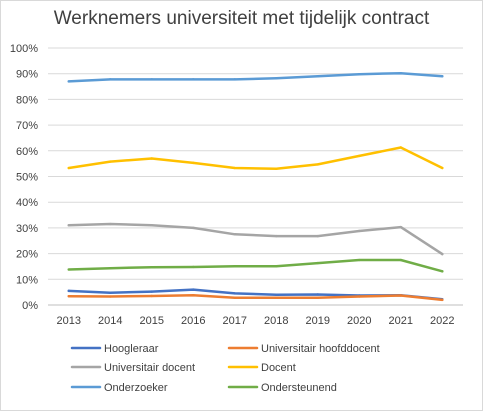 The width and height of the screenshot is (483, 411). Describe the element at coordinates (27, 229) in the screenshot. I see `y-tick-label: 30%` at that location.